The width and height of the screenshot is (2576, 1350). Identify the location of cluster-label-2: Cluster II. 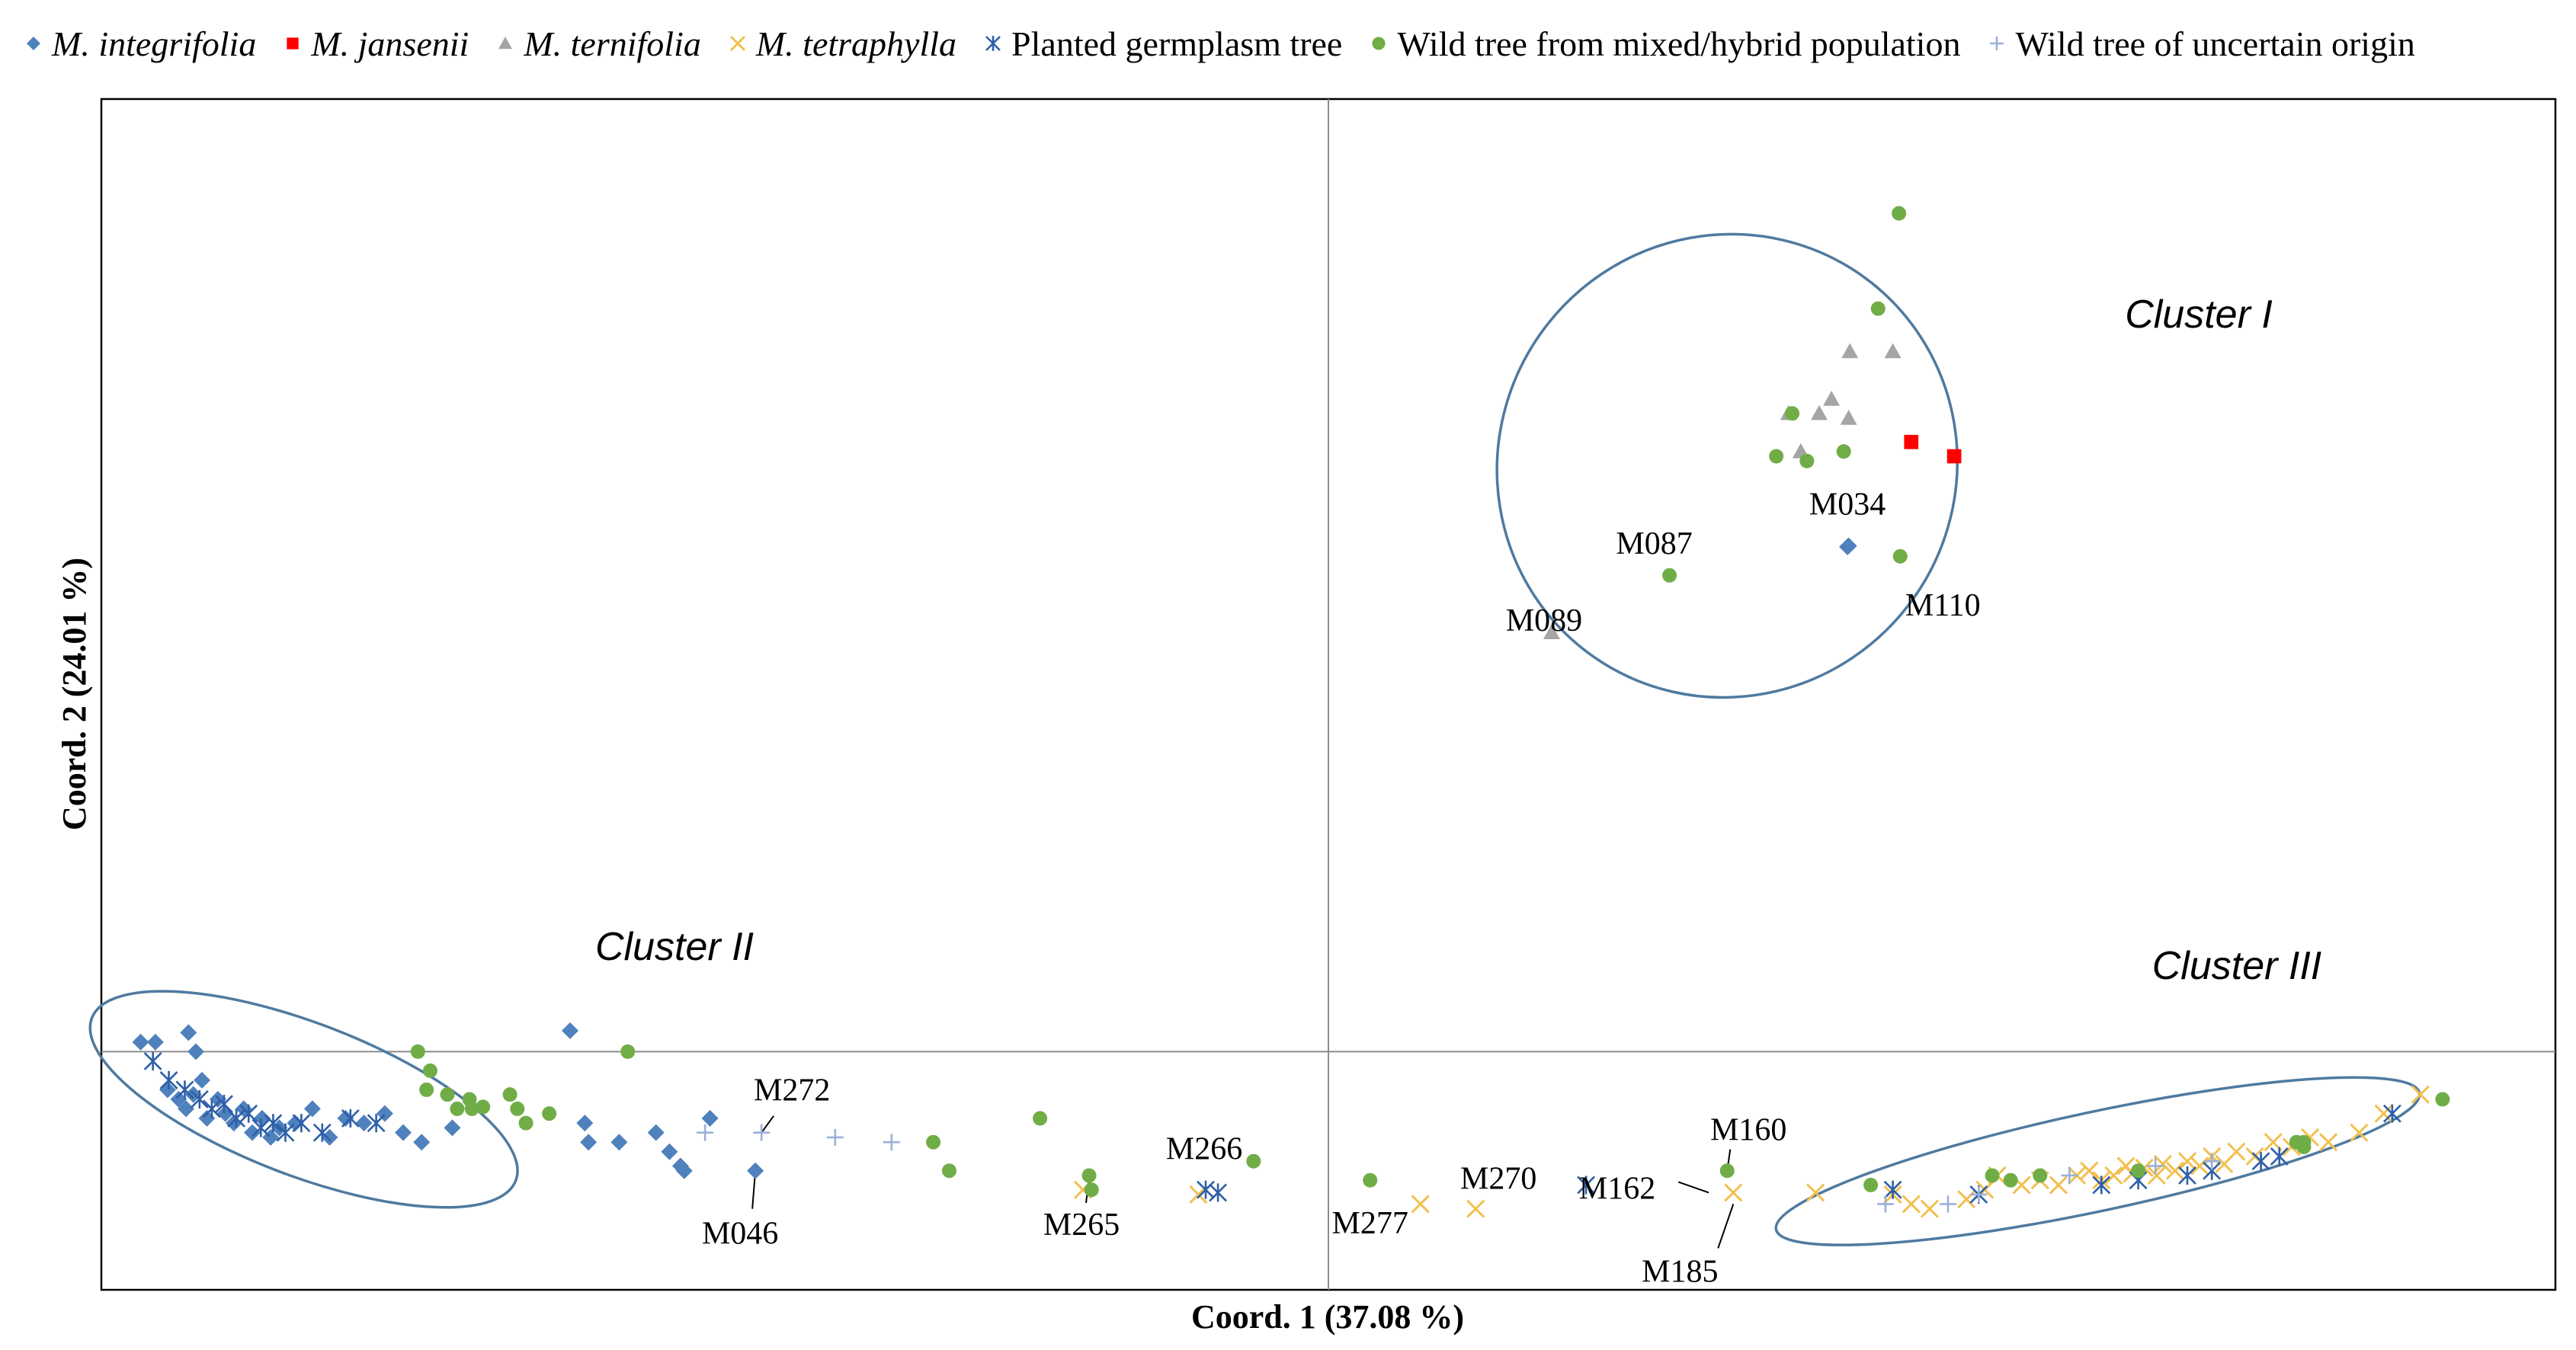
(674, 947).